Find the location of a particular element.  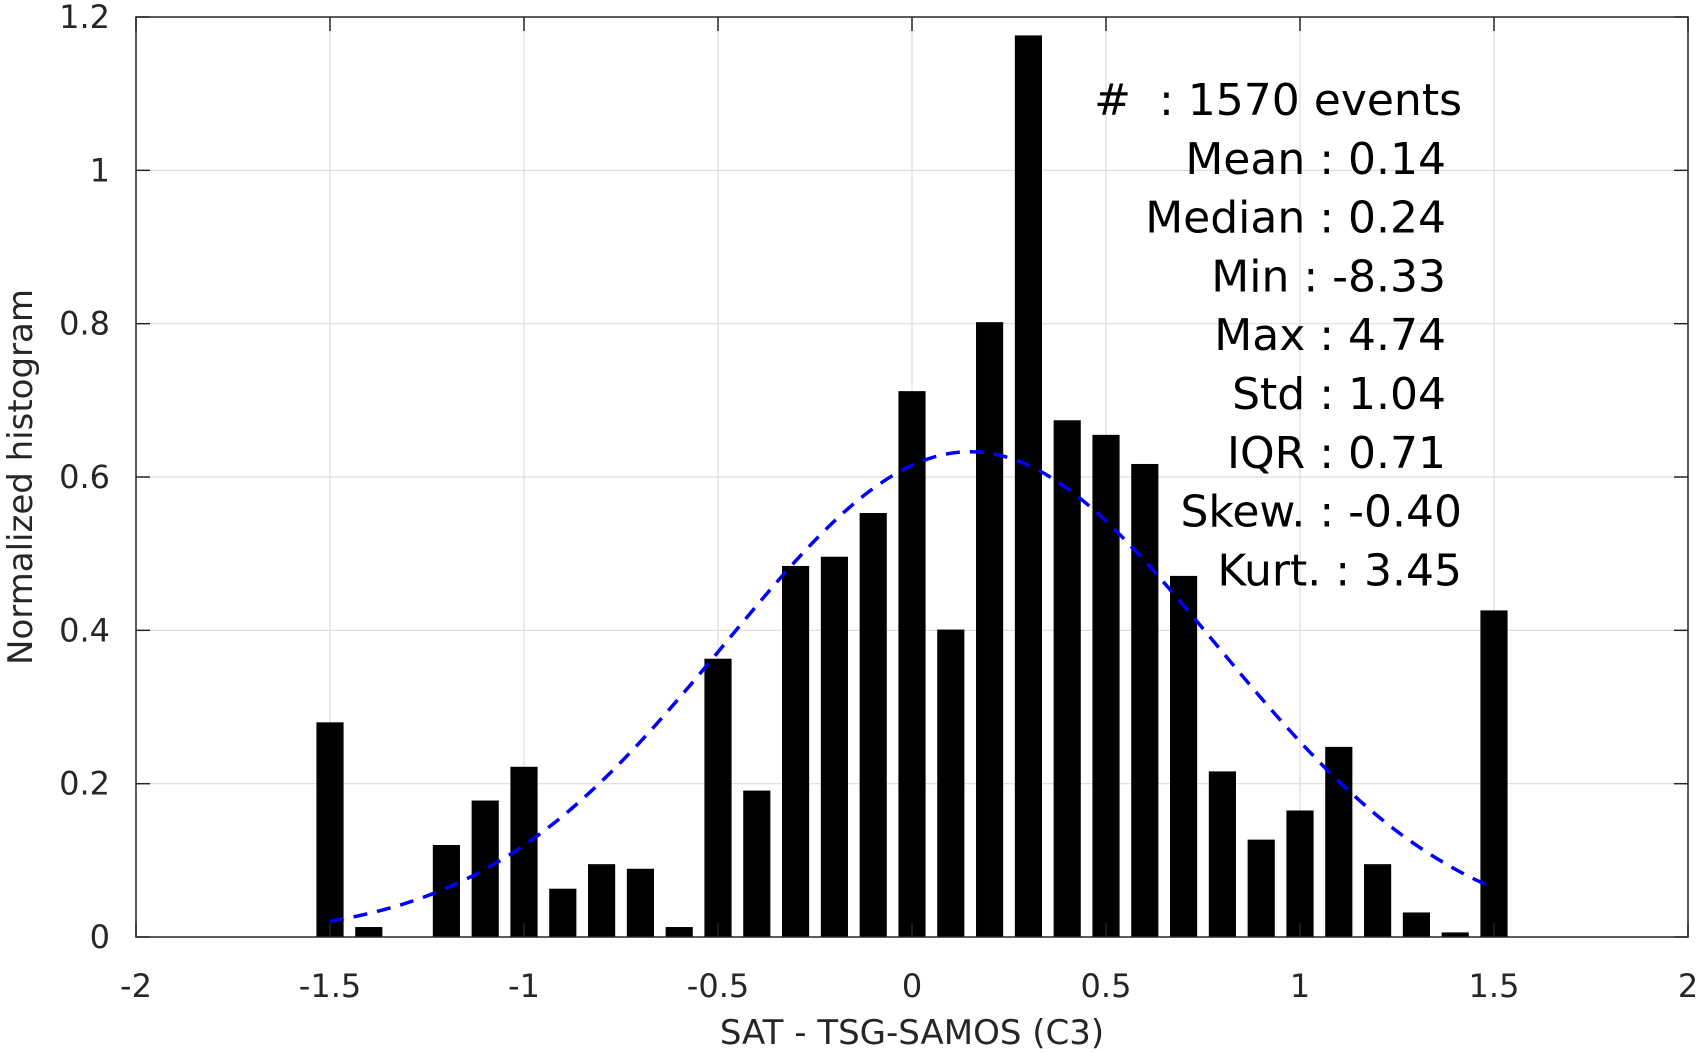

y-tick-label: 1 is located at coordinates (100, 170).